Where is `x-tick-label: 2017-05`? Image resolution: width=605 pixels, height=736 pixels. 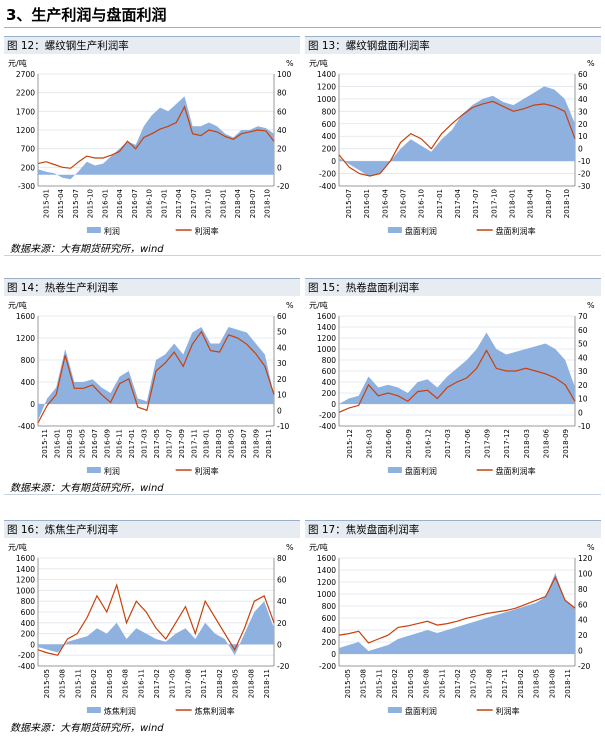
x-tick-label: 2017-05 is located at coordinates (173, 683).